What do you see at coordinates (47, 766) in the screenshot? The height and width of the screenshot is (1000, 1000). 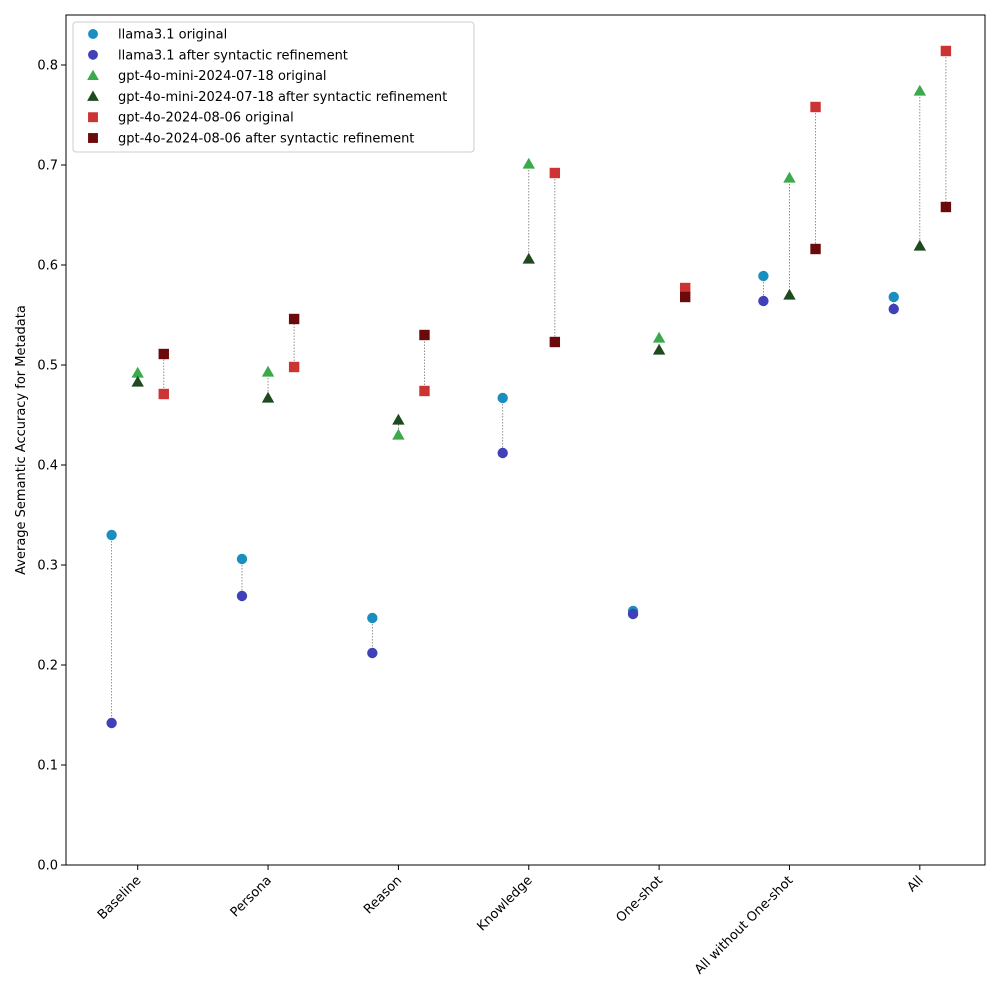 I see `y-tick-label: 0.1` at bounding box center [47, 766].